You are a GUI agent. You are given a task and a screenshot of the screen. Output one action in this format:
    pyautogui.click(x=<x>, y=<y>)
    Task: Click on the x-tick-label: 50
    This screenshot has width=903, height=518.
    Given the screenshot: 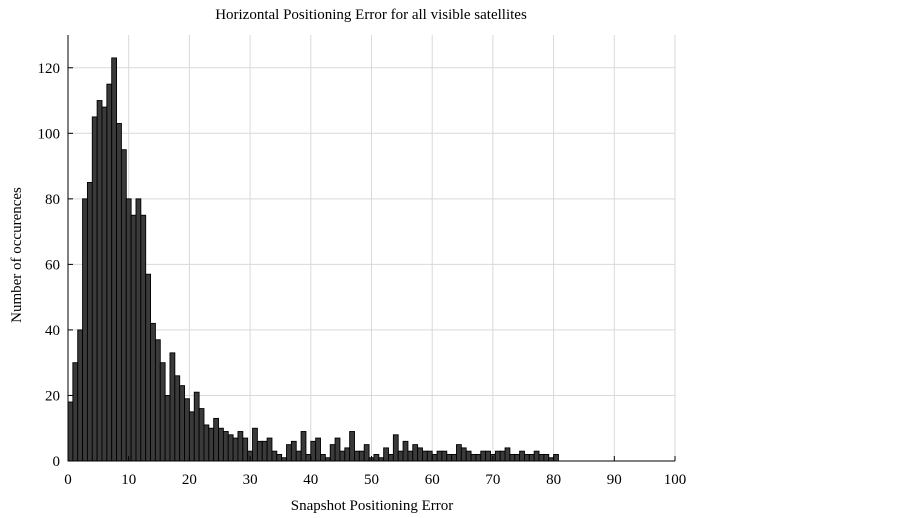 What is the action you would take?
    pyautogui.click(x=371, y=480)
    